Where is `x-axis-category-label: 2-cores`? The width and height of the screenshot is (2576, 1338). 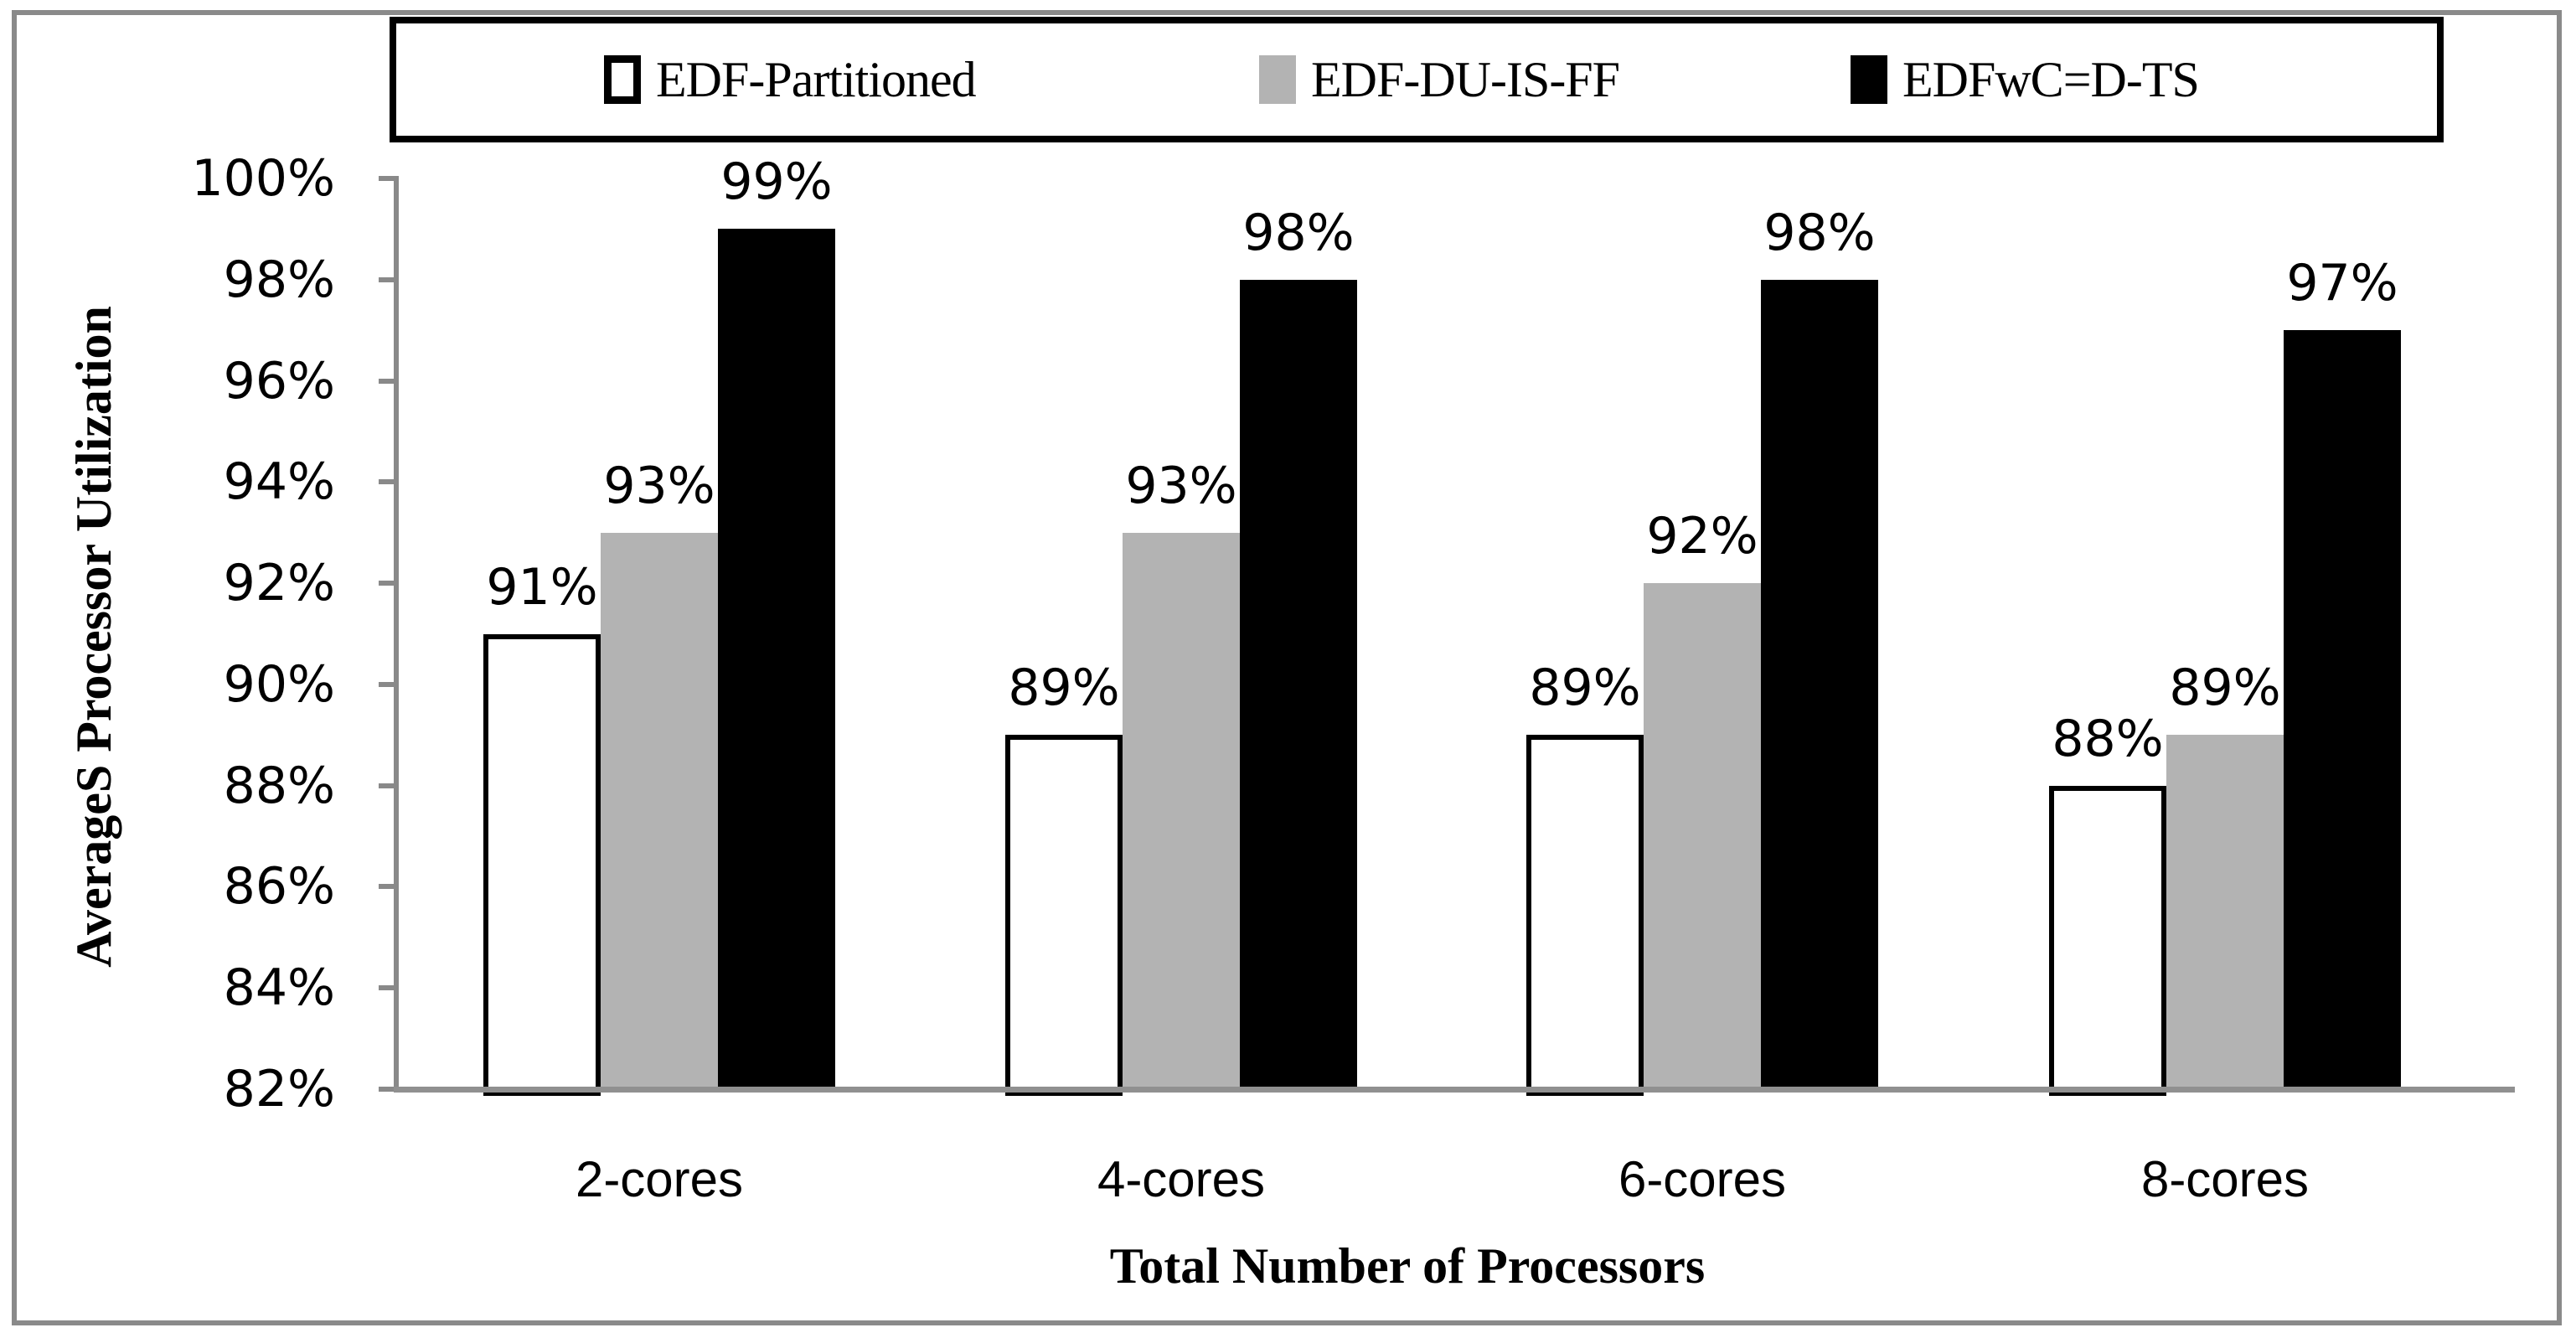 x-axis-category-label: 2-cores is located at coordinates (659, 1179).